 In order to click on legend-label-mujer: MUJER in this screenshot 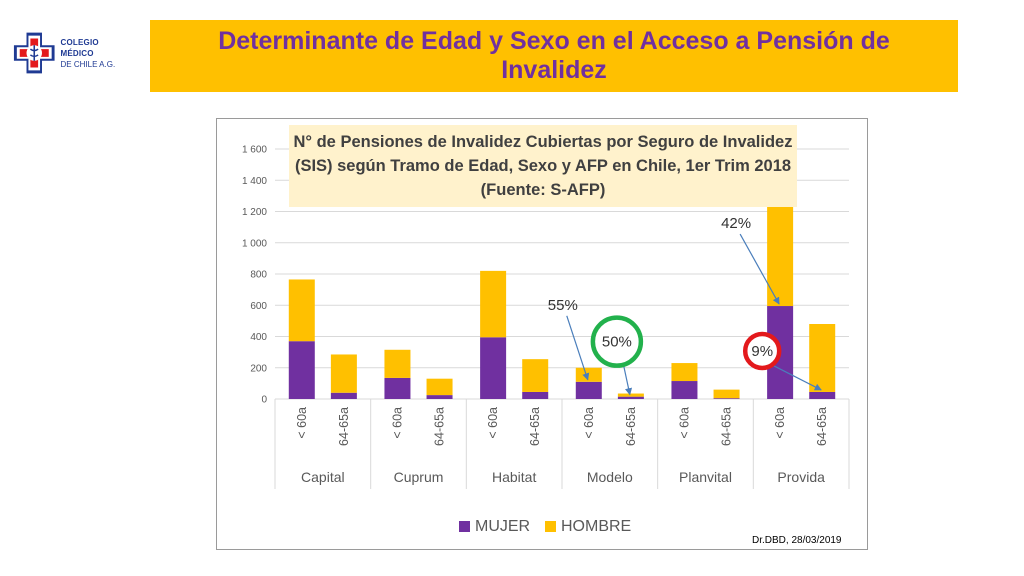, I will do `click(502, 526)`.